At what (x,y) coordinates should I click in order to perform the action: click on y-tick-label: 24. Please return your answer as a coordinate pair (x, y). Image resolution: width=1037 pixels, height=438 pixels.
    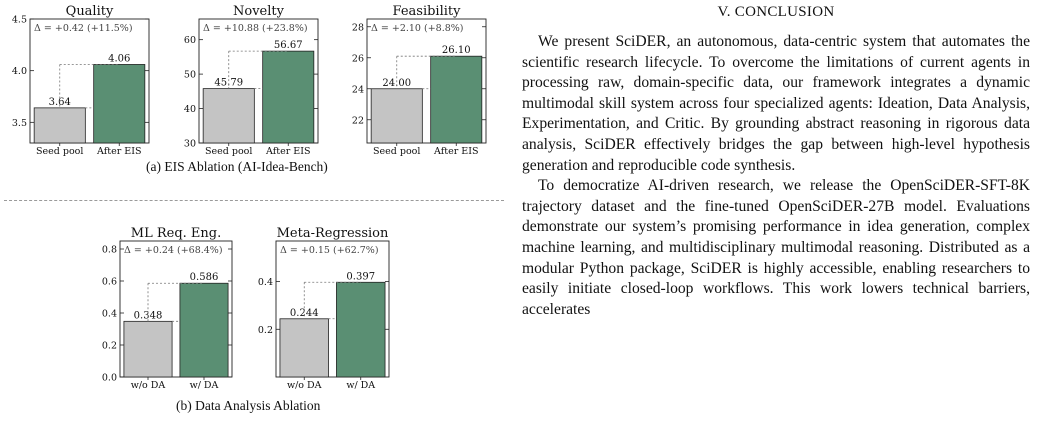
    Looking at the image, I should click on (358, 89).